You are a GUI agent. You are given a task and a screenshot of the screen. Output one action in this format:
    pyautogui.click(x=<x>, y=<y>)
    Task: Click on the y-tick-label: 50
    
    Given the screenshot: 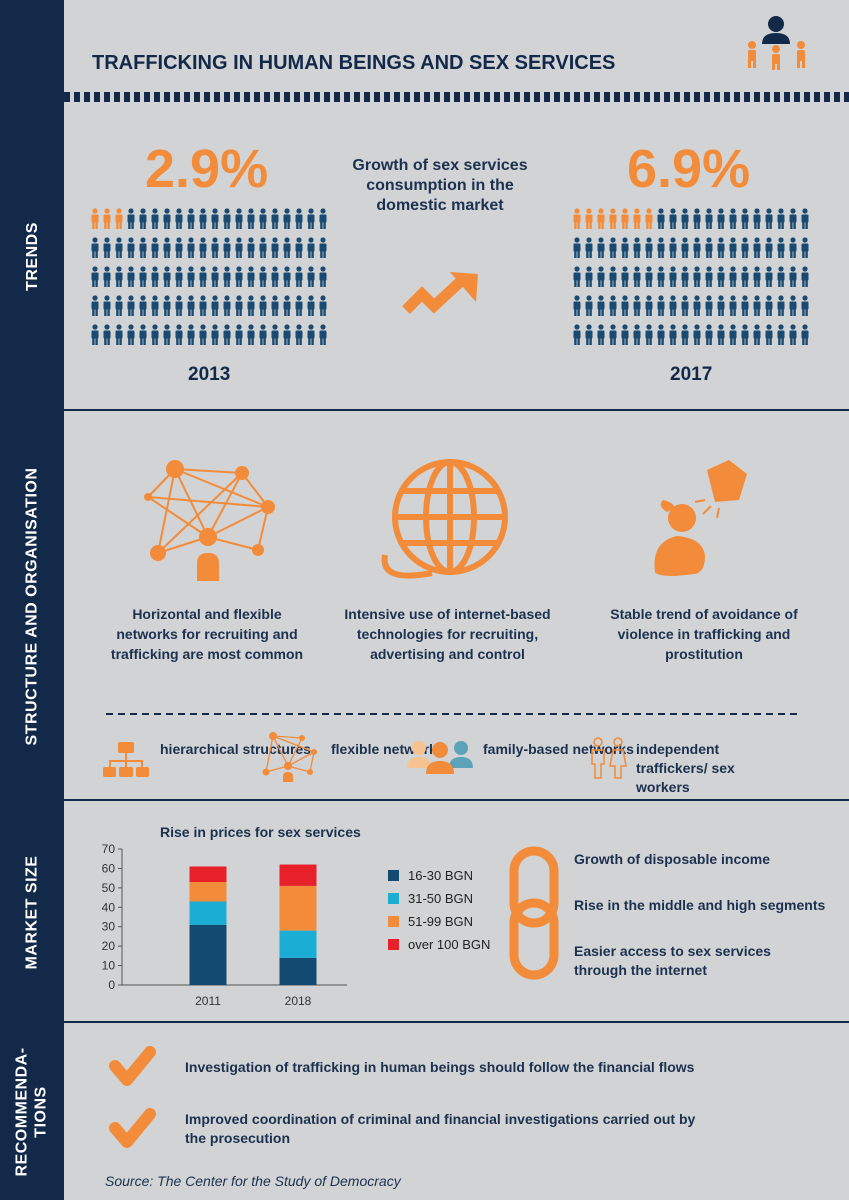 What is the action you would take?
    pyautogui.click(x=109, y=888)
    